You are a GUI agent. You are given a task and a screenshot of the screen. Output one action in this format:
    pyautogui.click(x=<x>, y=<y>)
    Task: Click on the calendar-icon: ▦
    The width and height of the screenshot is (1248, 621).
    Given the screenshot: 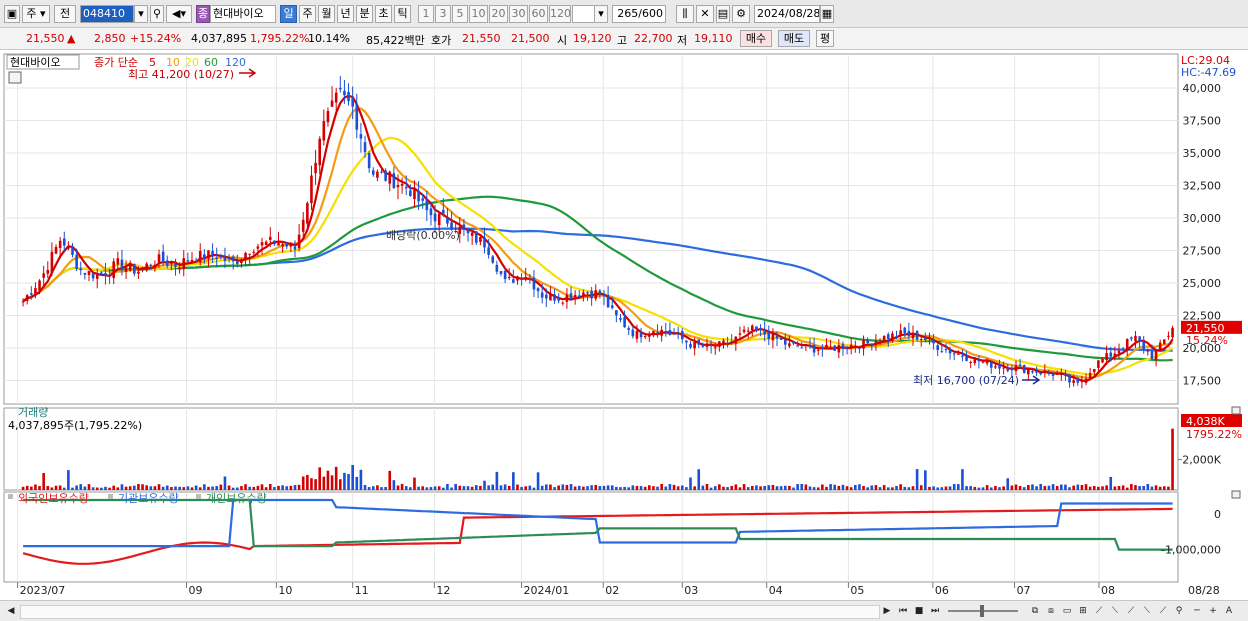 What is the action you would take?
    pyautogui.click(x=827, y=14)
    